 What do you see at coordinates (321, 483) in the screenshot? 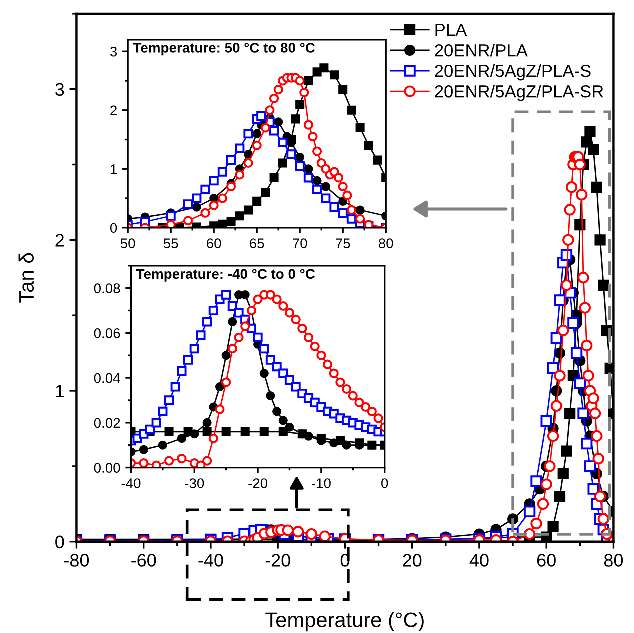
I see `x-tick-label: -10` at bounding box center [321, 483].